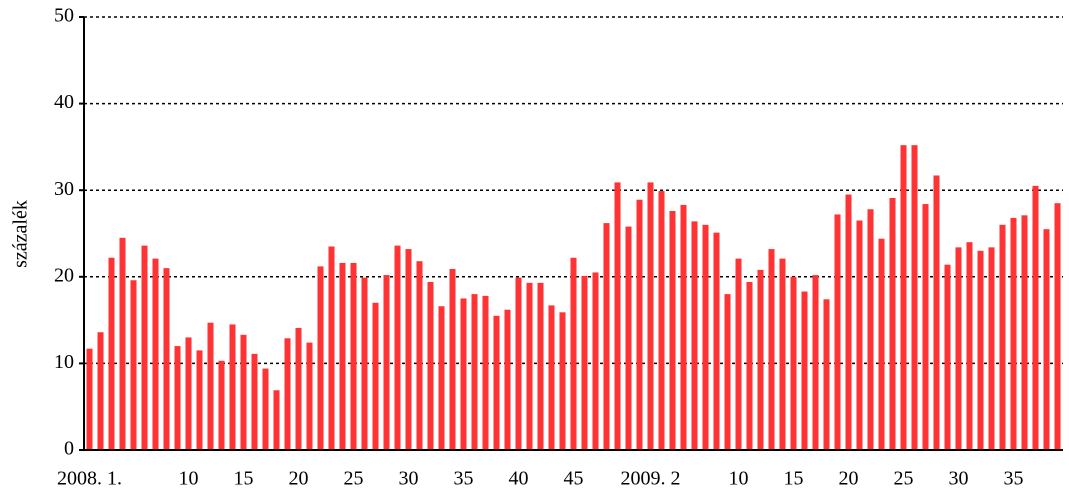 Image resolution: width=1069 pixels, height=499 pixels. What do you see at coordinates (69, 449) in the screenshot?
I see `y-tick-label: 0` at bounding box center [69, 449].